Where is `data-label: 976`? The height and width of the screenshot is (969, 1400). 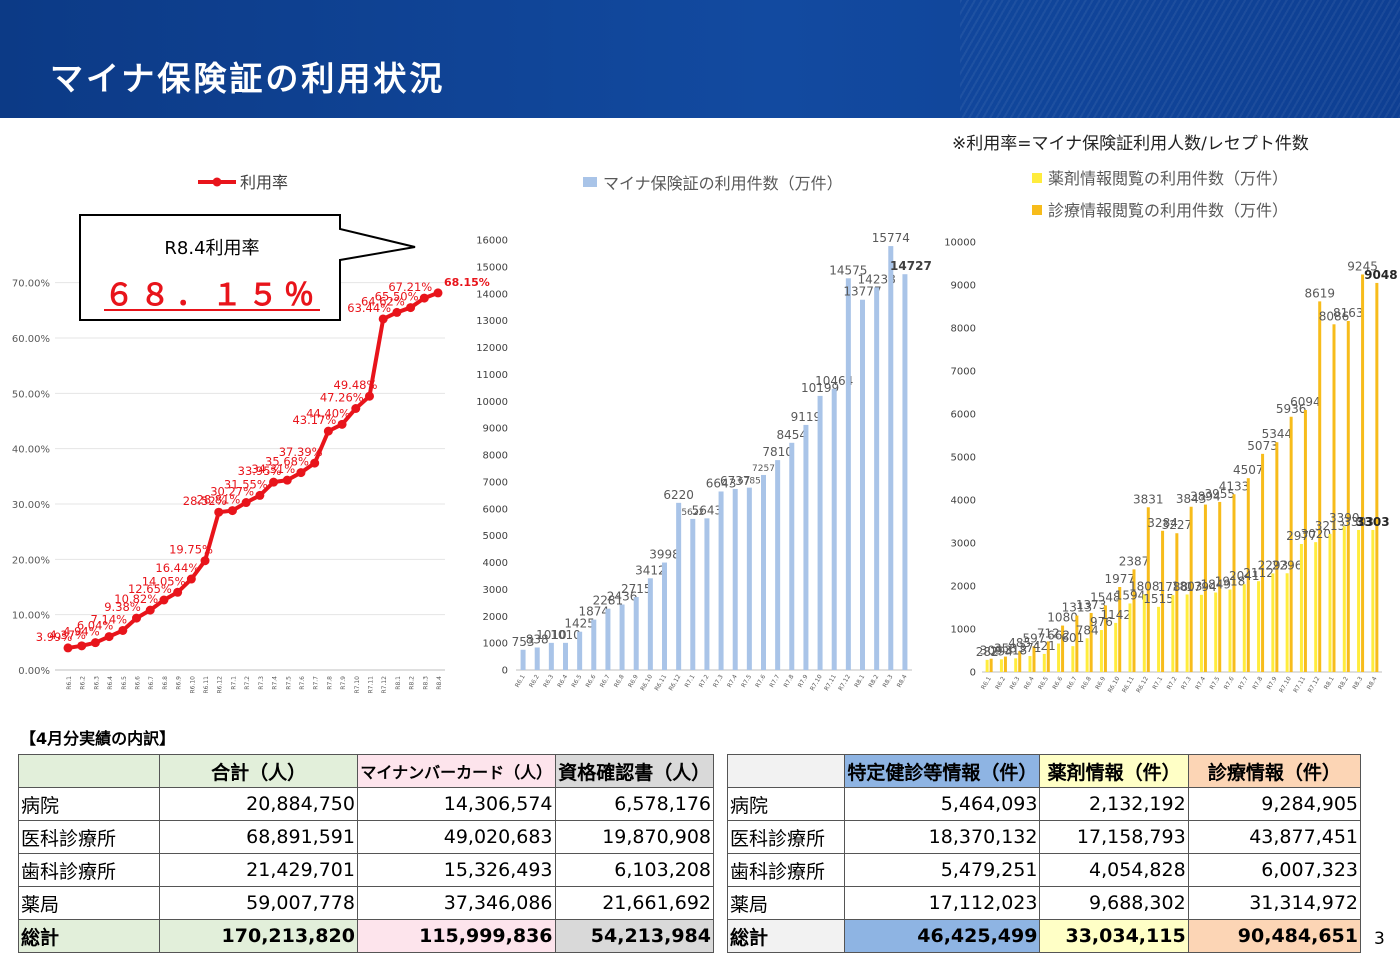 data-label: 976 is located at coordinates (1101, 622).